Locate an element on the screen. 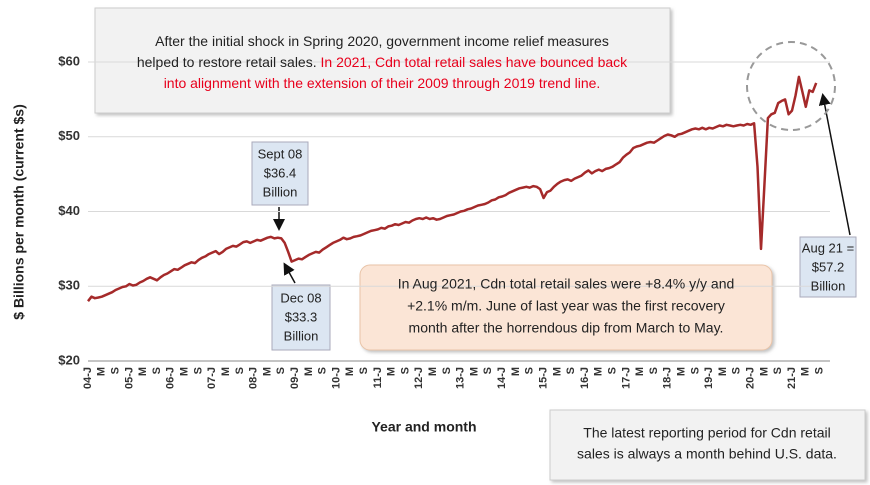  x-tick-label: 05-J is located at coordinates (129, 378).